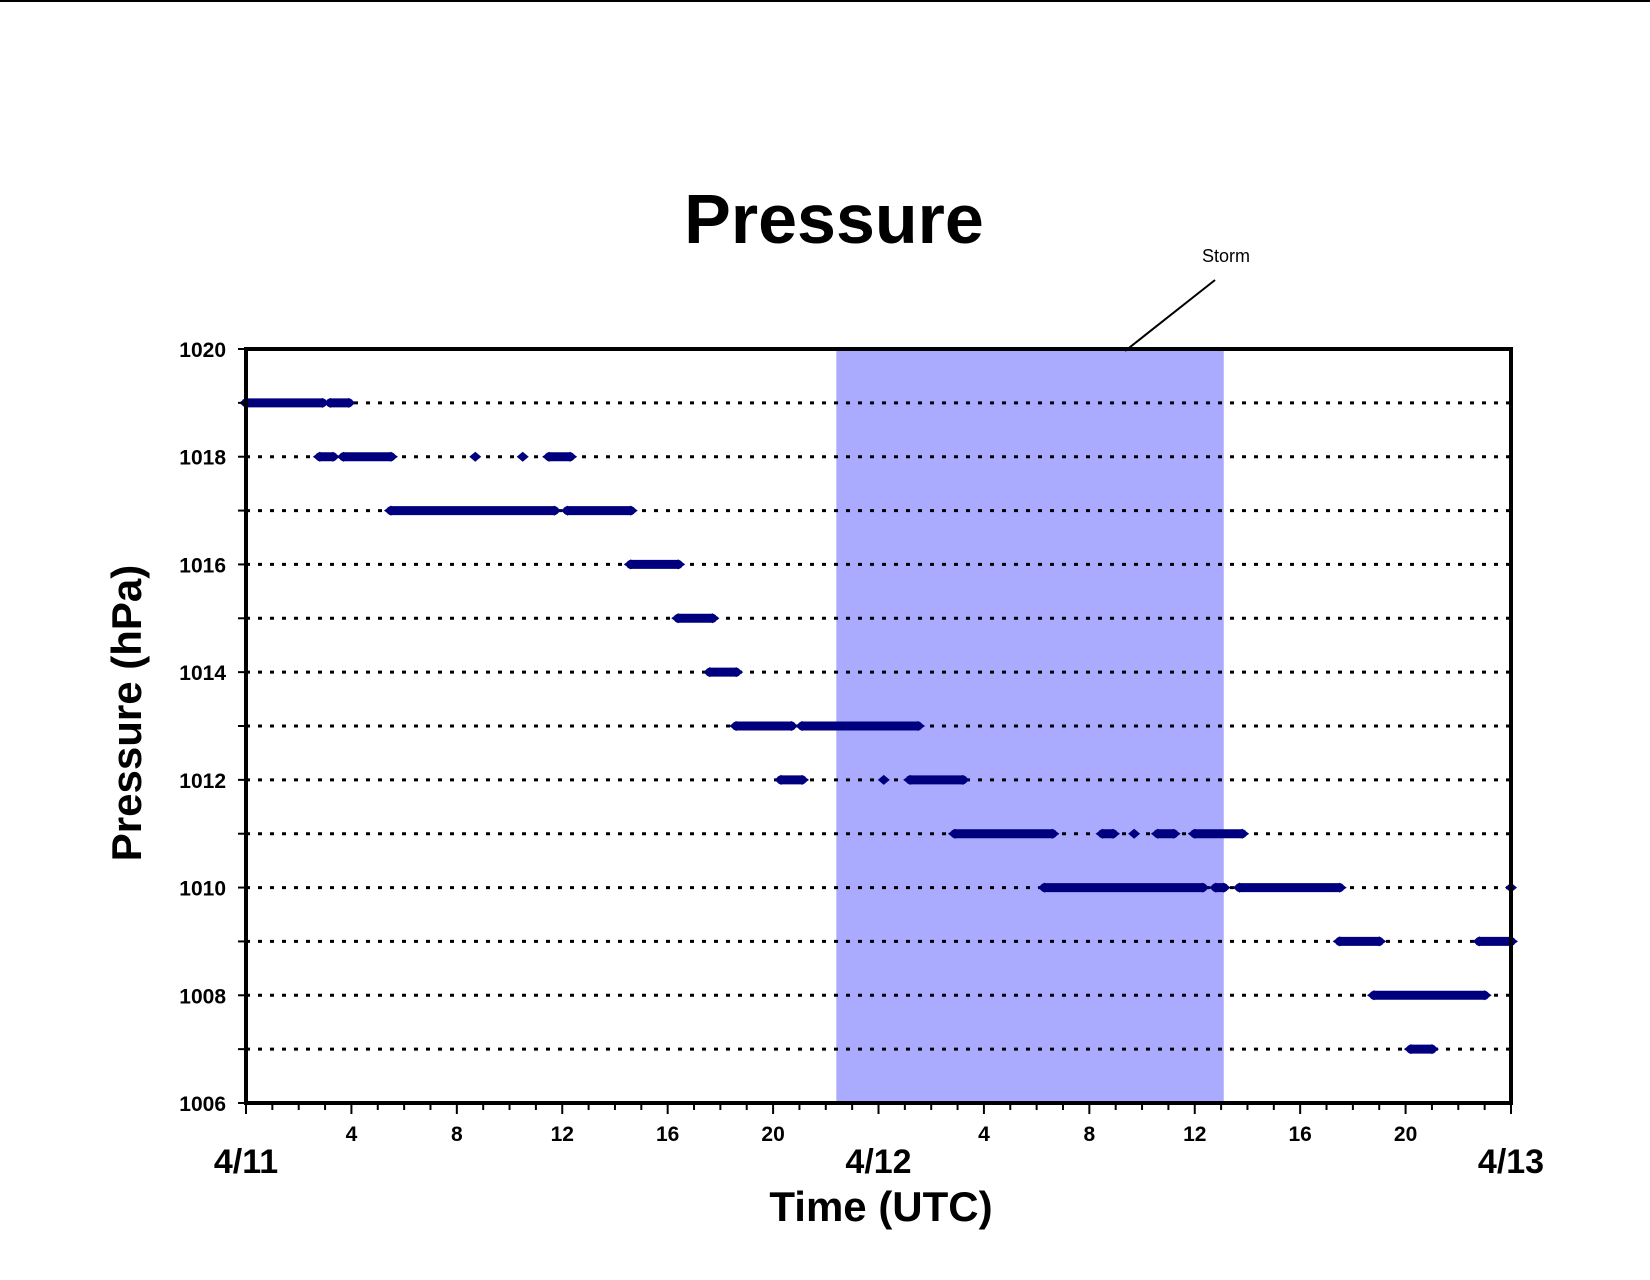 The image size is (1650, 1280). What do you see at coordinates (212, 727) in the screenshot?
I see `y-axis-ticks: 1006 1008 1010 1012 1014 1016 1018 1020` at bounding box center [212, 727].